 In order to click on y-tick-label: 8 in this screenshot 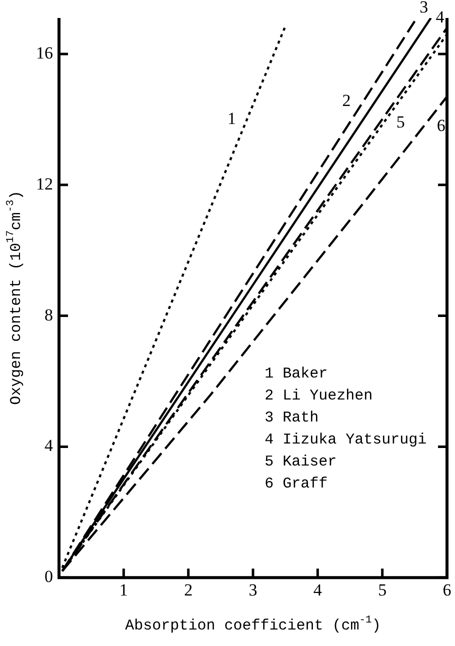, I will do `click(48, 314)`.